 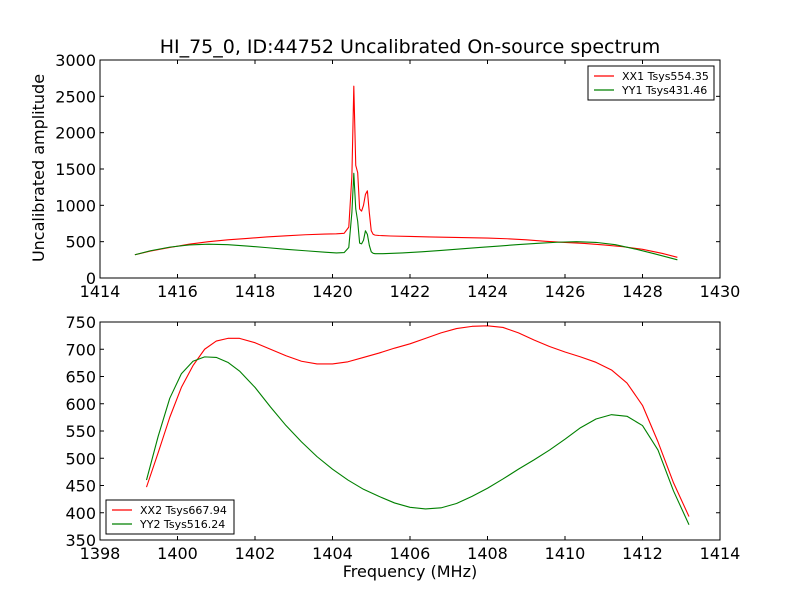 I want to click on top-legend-label-2: YY1 Tsys431.46, so click(x=664, y=90).